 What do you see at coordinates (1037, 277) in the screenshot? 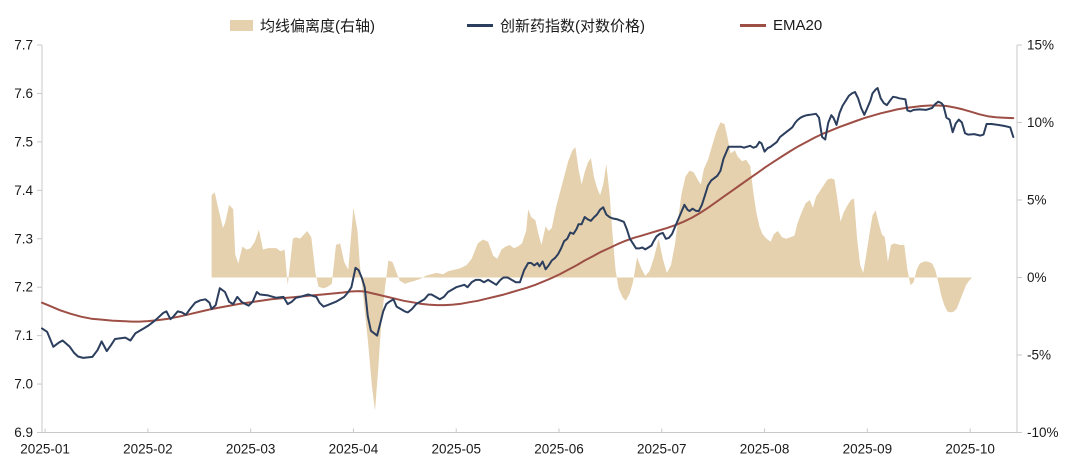
I see `y-right-tick-label: 0%` at bounding box center [1037, 277].